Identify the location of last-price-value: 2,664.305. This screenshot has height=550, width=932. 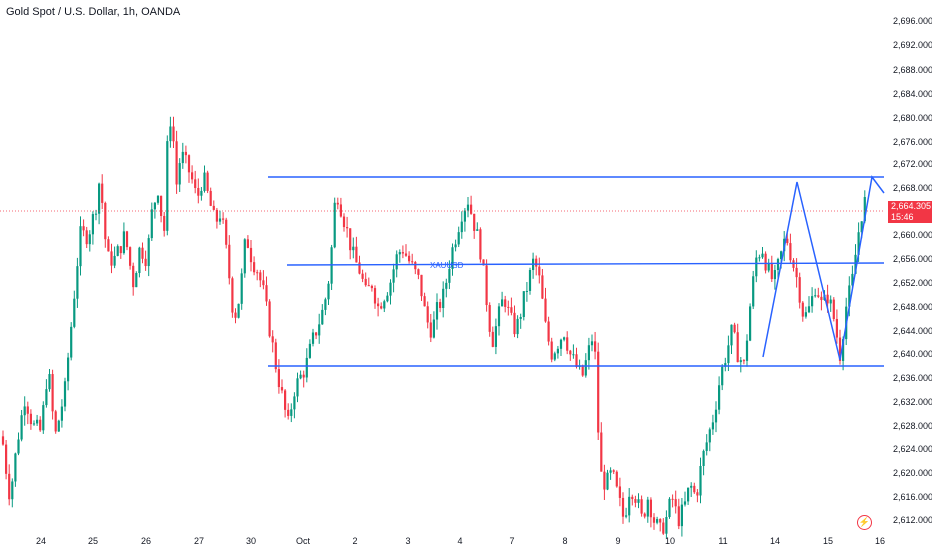
(911, 206).